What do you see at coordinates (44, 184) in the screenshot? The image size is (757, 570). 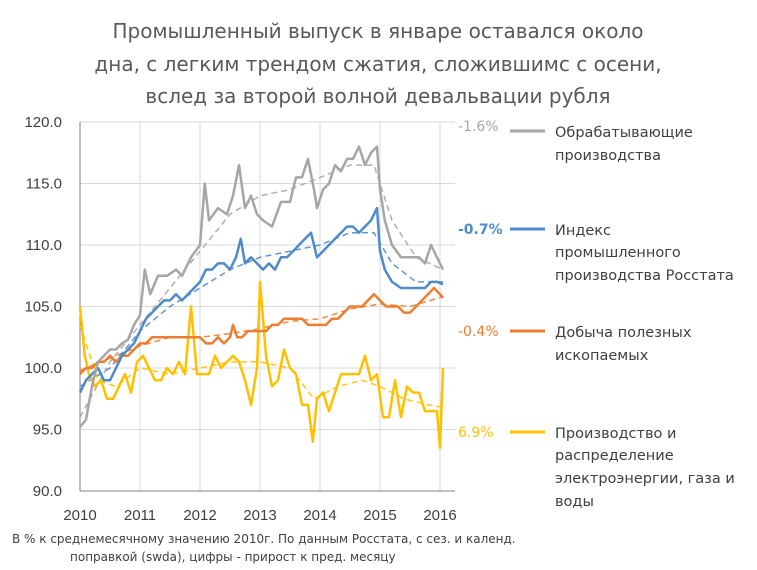 I see `y-tick-label: 115.0` at bounding box center [44, 184].